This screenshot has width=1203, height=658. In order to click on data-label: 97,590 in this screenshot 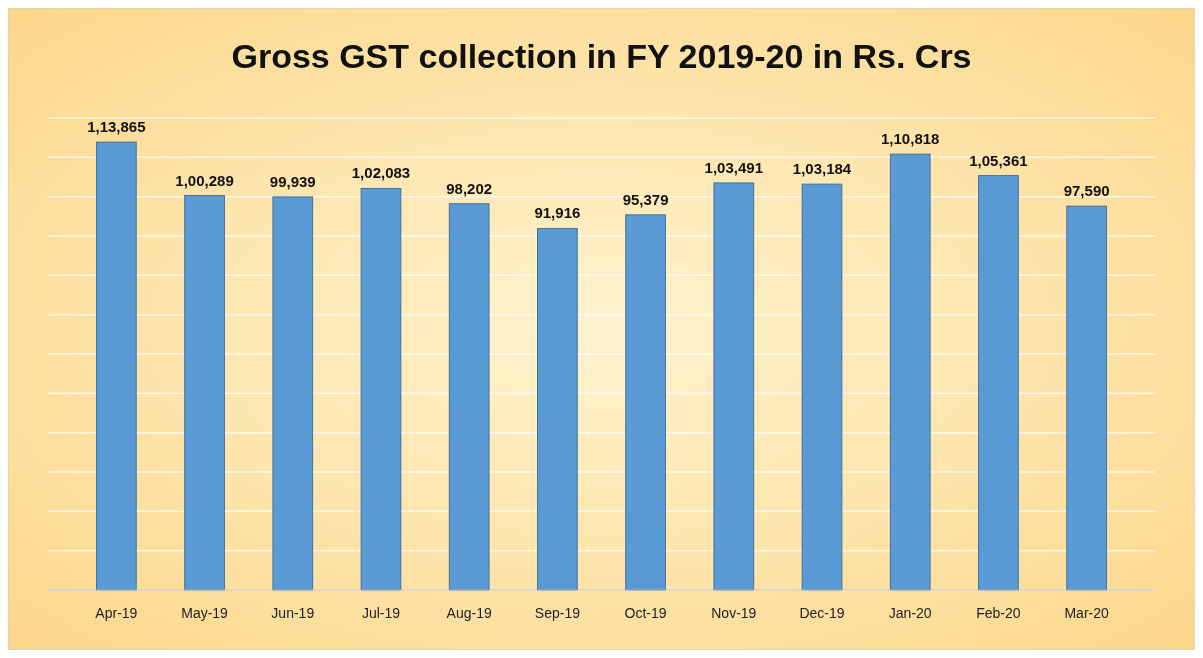, I will do `click(1086, 191)`.